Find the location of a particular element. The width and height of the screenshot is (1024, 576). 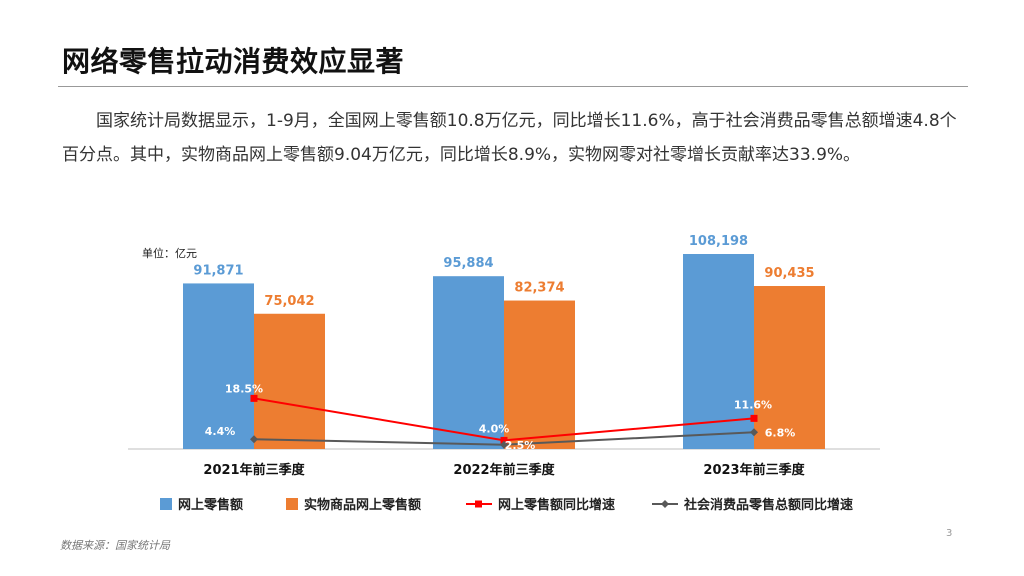

bar-value-label: 95,884 is located at coordinates (468, 263).